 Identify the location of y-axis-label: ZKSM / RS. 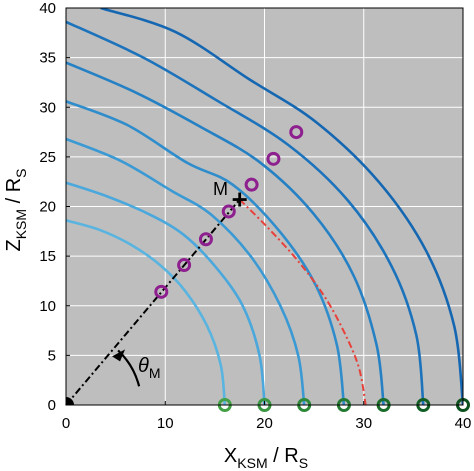
(16, 209).